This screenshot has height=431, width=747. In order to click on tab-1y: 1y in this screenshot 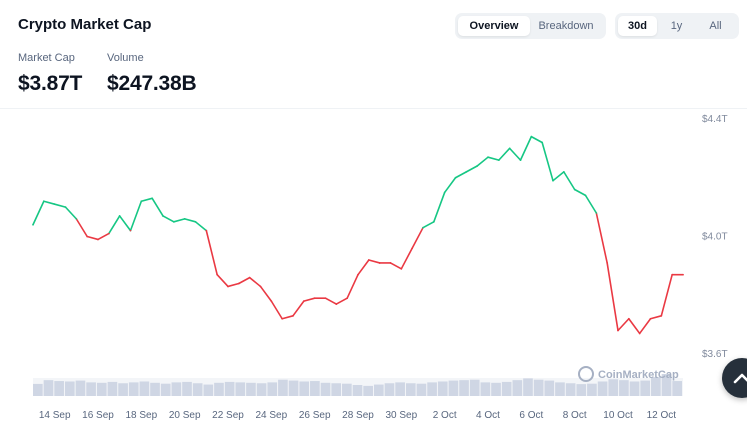, I will do `click(676, 26)`.